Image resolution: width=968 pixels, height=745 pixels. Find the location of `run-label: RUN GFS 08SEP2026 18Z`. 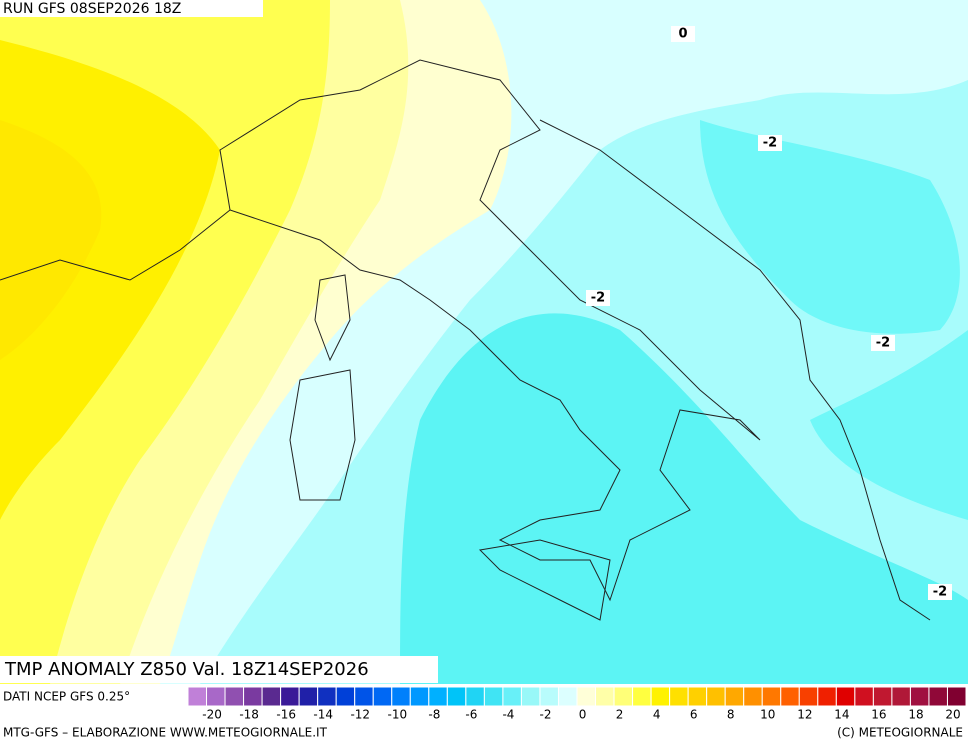

run-label: RUN GFS 08SEP2026 18Z is located at coordinates (92, 9).